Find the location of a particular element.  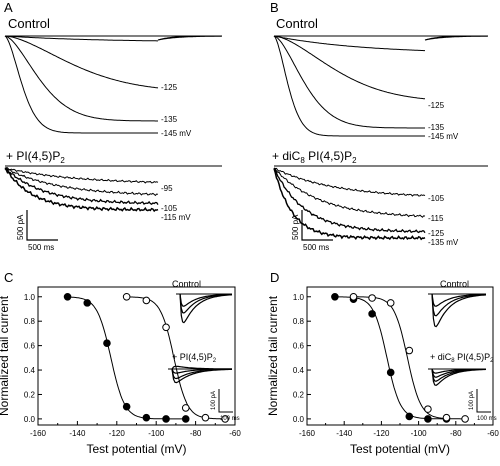

panel-c-inset-scale-y: 100 pA is located at coordinates (214, 400).